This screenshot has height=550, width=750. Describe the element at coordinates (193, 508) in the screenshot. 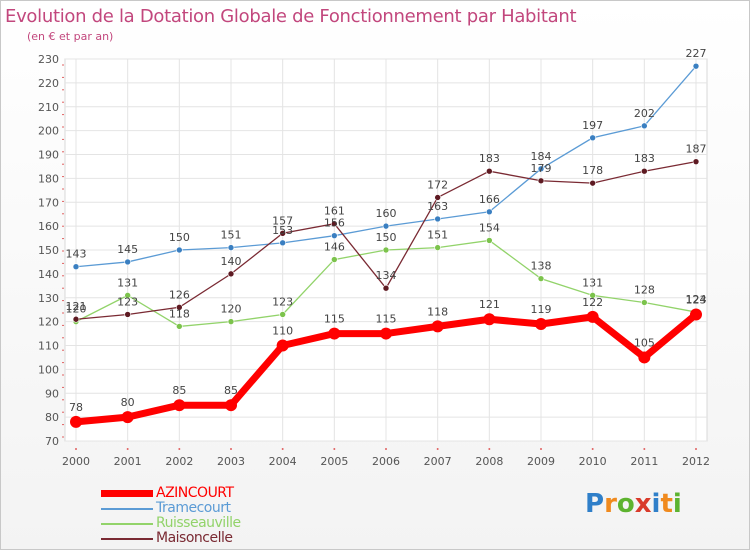

I see `legend-label: Tramecourt` at that location.